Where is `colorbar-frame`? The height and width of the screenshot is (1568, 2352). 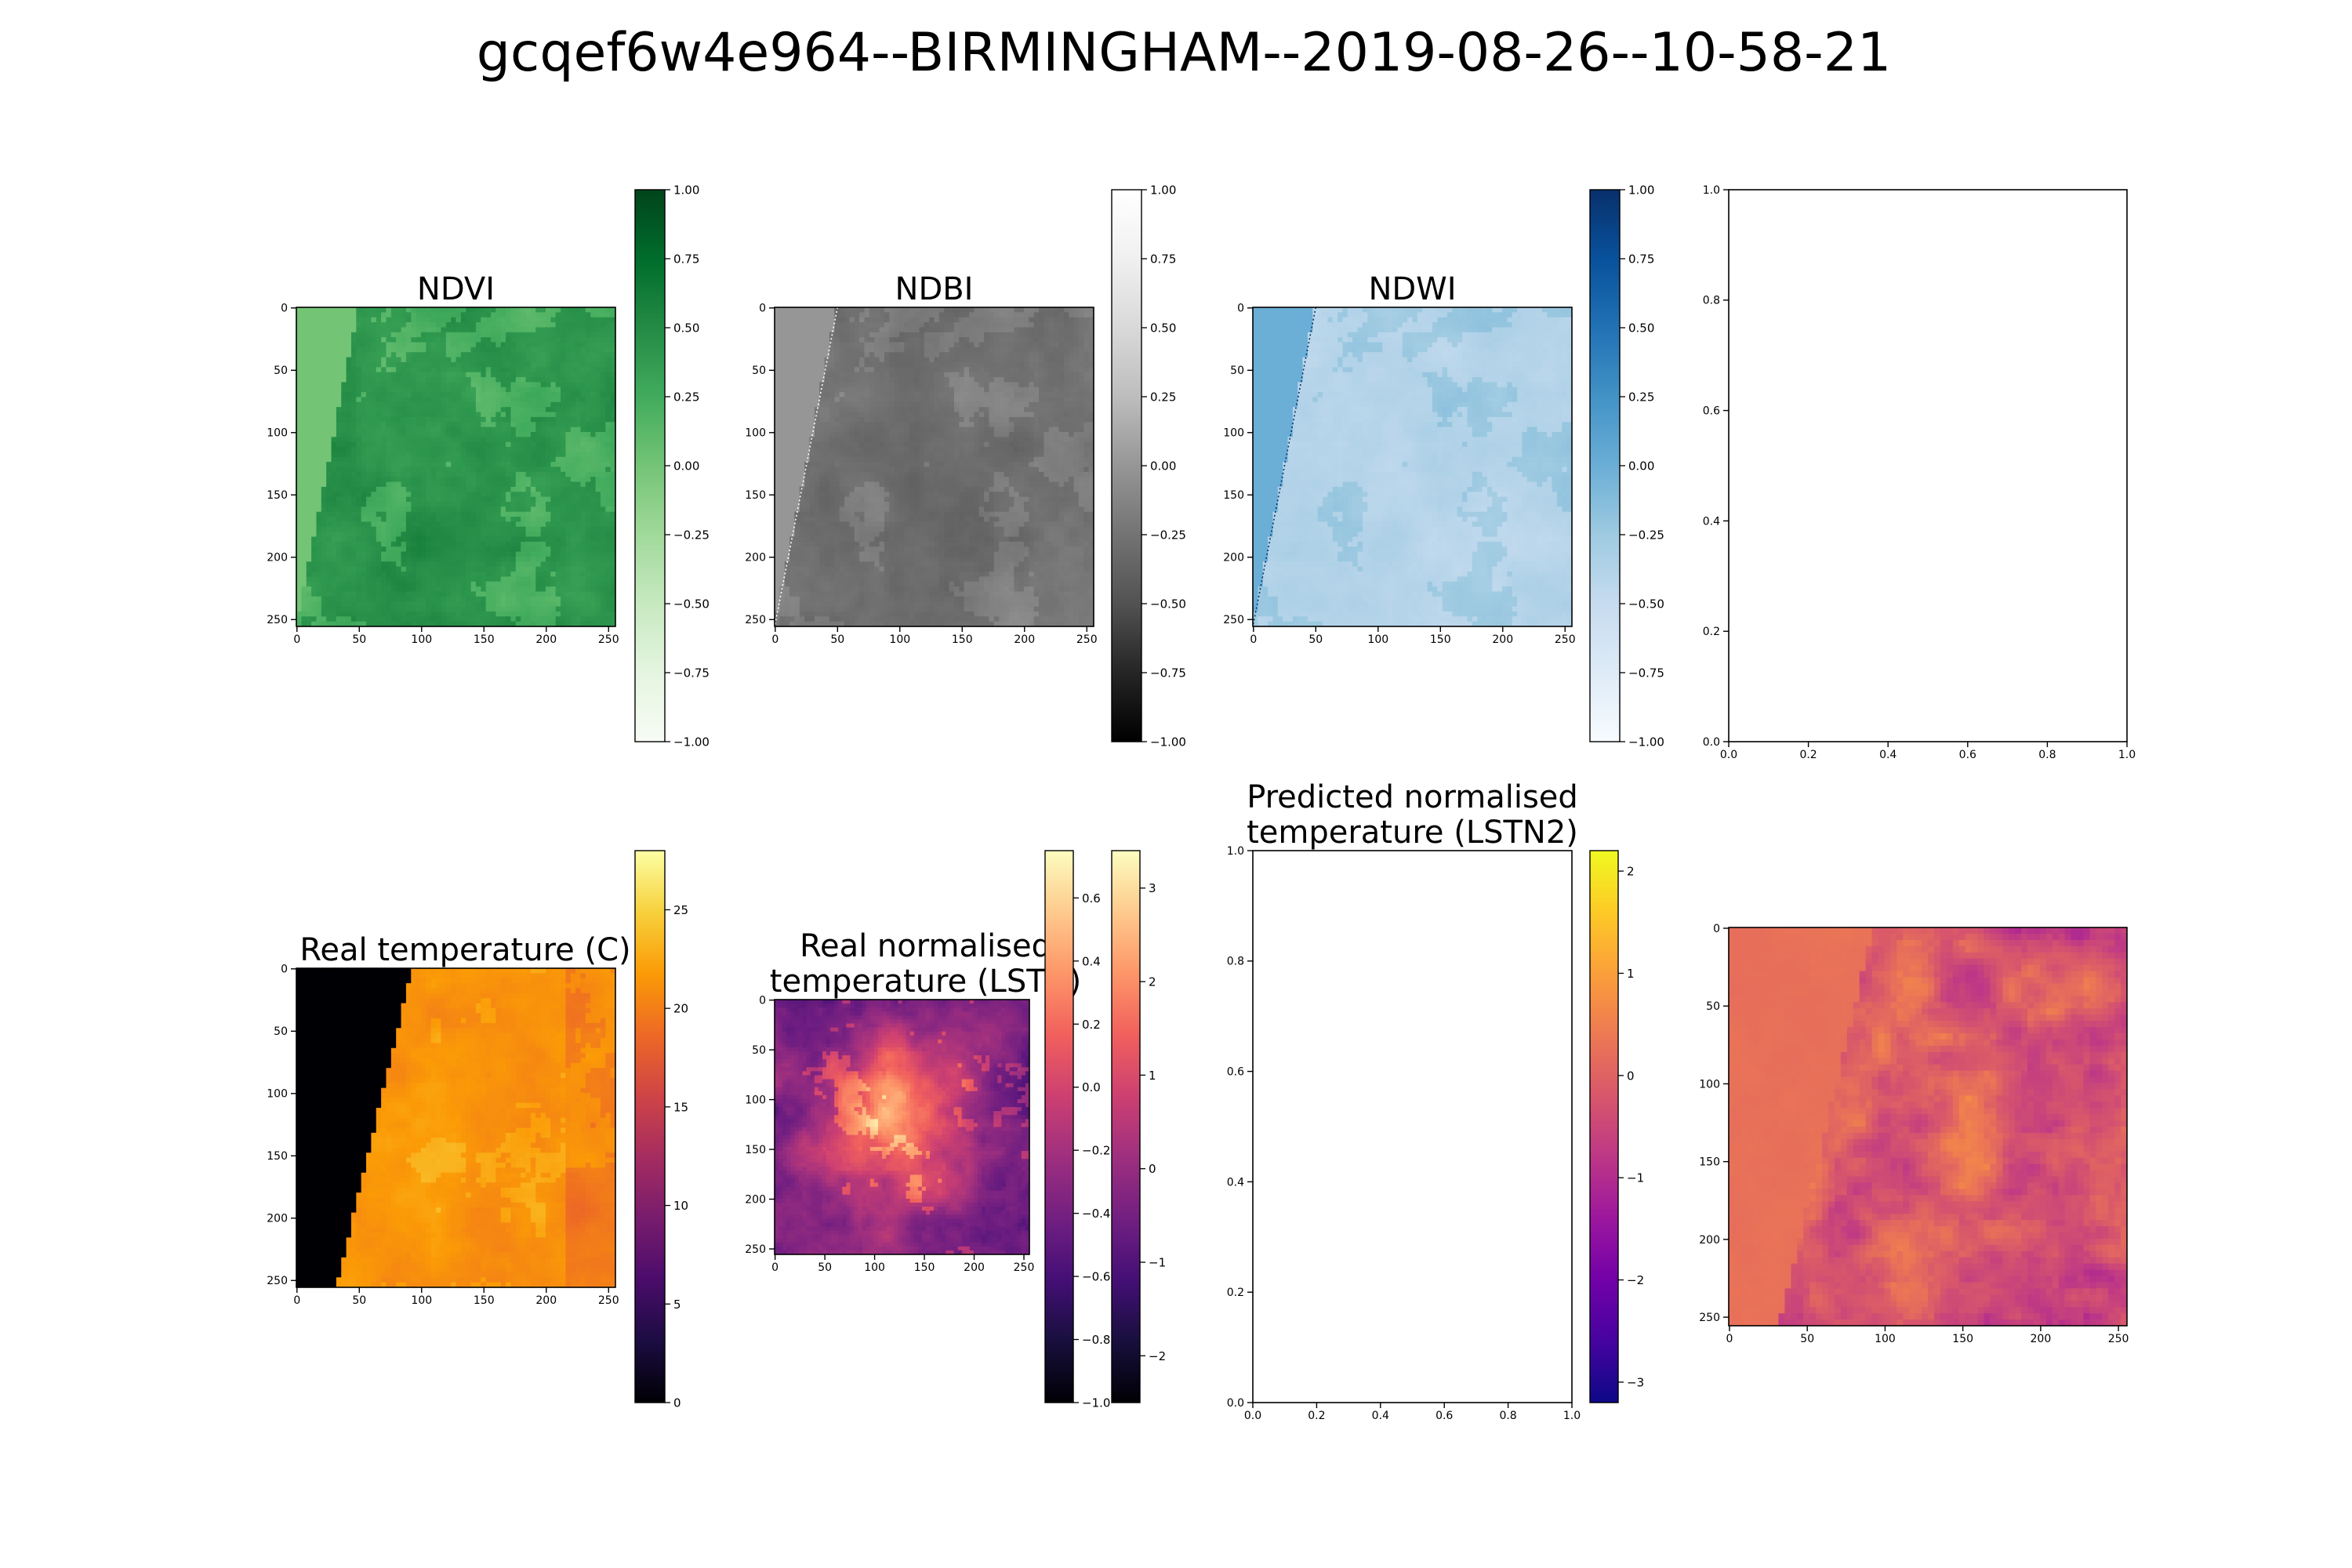 colorbar-frame is located at coordinates (1604, 1126).